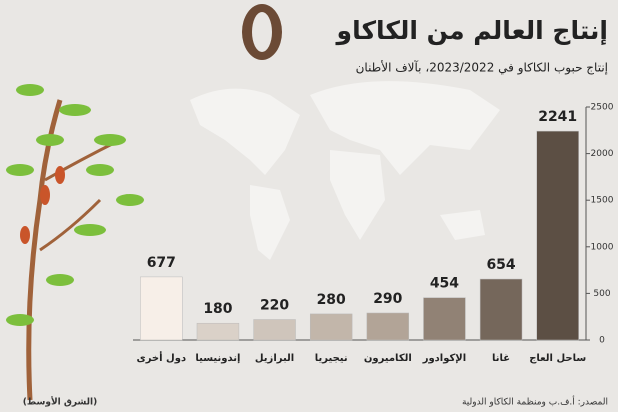  I want to click on x-tick-label: غانا, so click(501, 358).